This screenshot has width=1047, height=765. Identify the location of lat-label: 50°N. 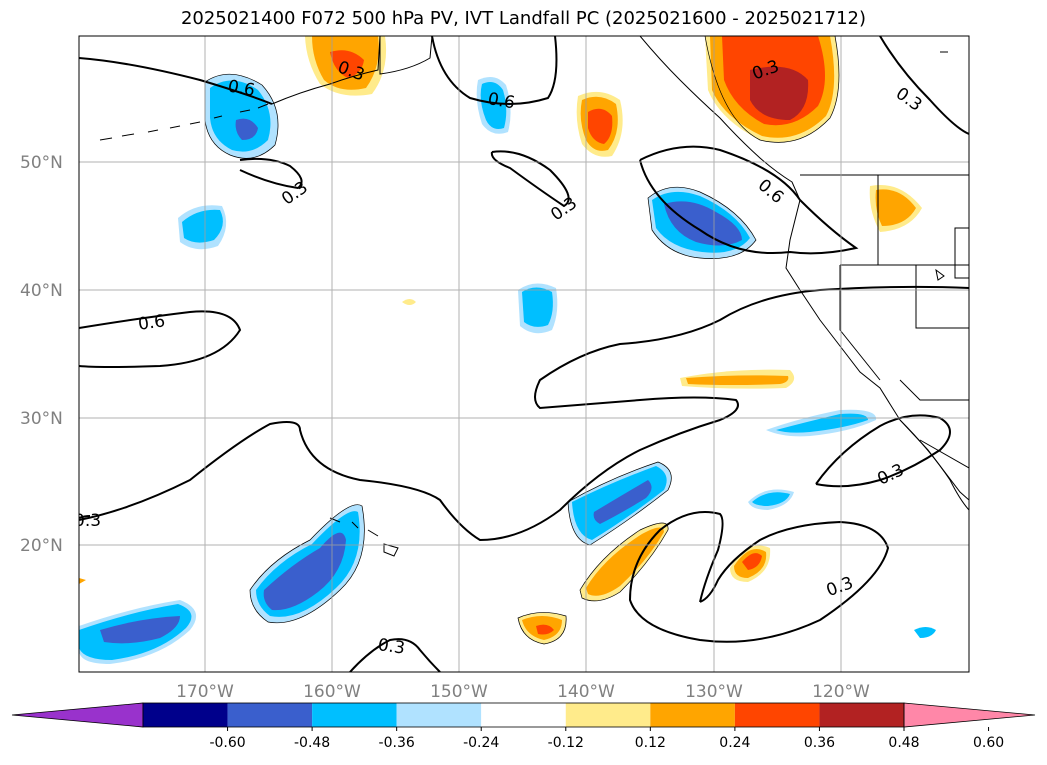
(41, 163).